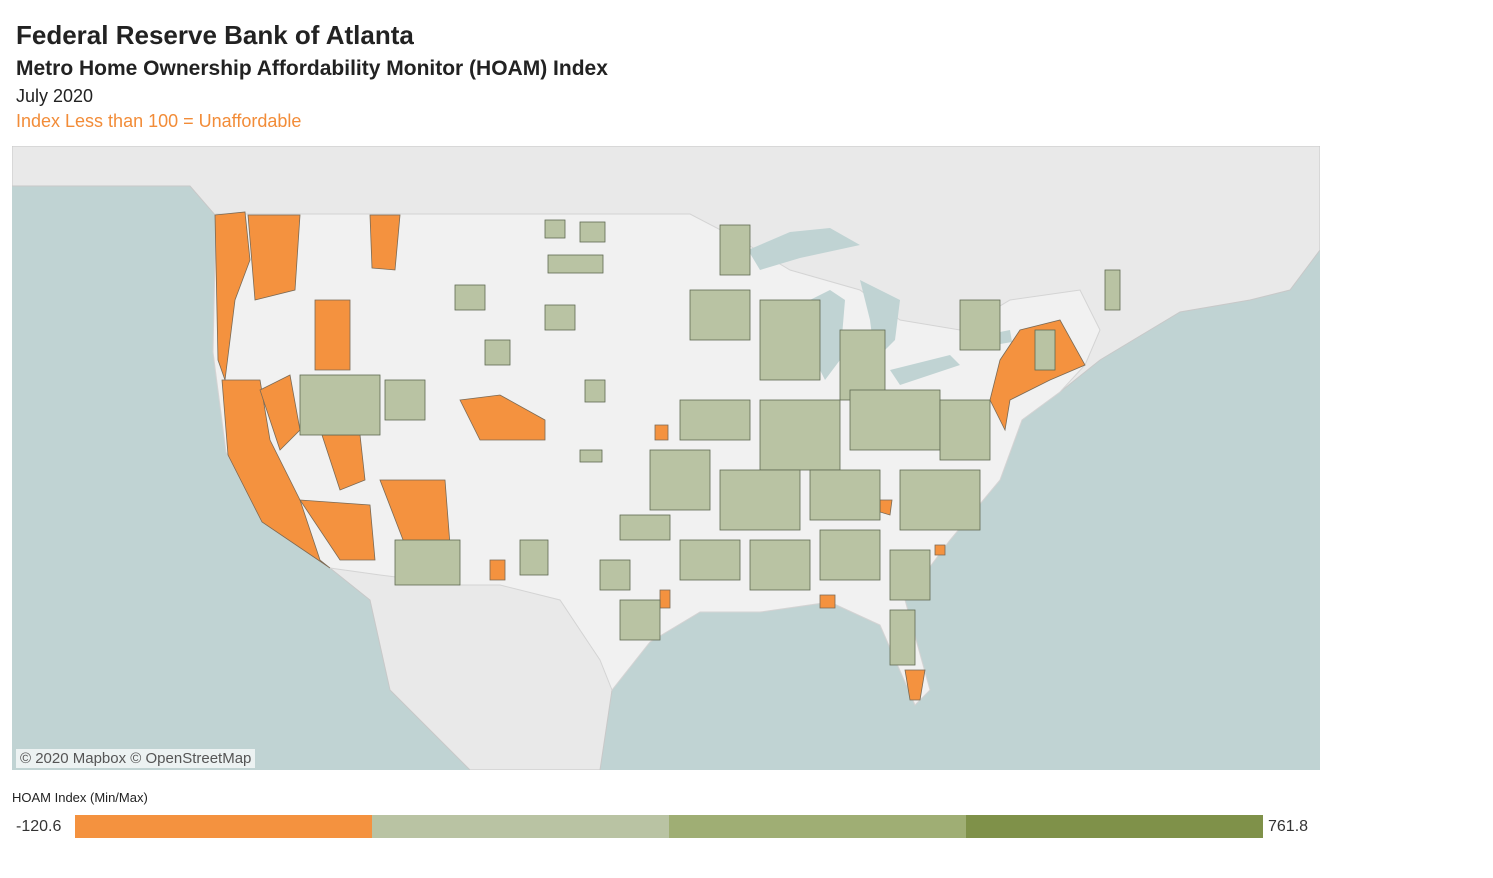 Image resolution: width=1493 pixels, height=878 pixels. What do you see at coordinates (159, 121) in the screenshot?
I see `note: Index Less than 100 = Unaffordable` at bounding box center [159, 121].